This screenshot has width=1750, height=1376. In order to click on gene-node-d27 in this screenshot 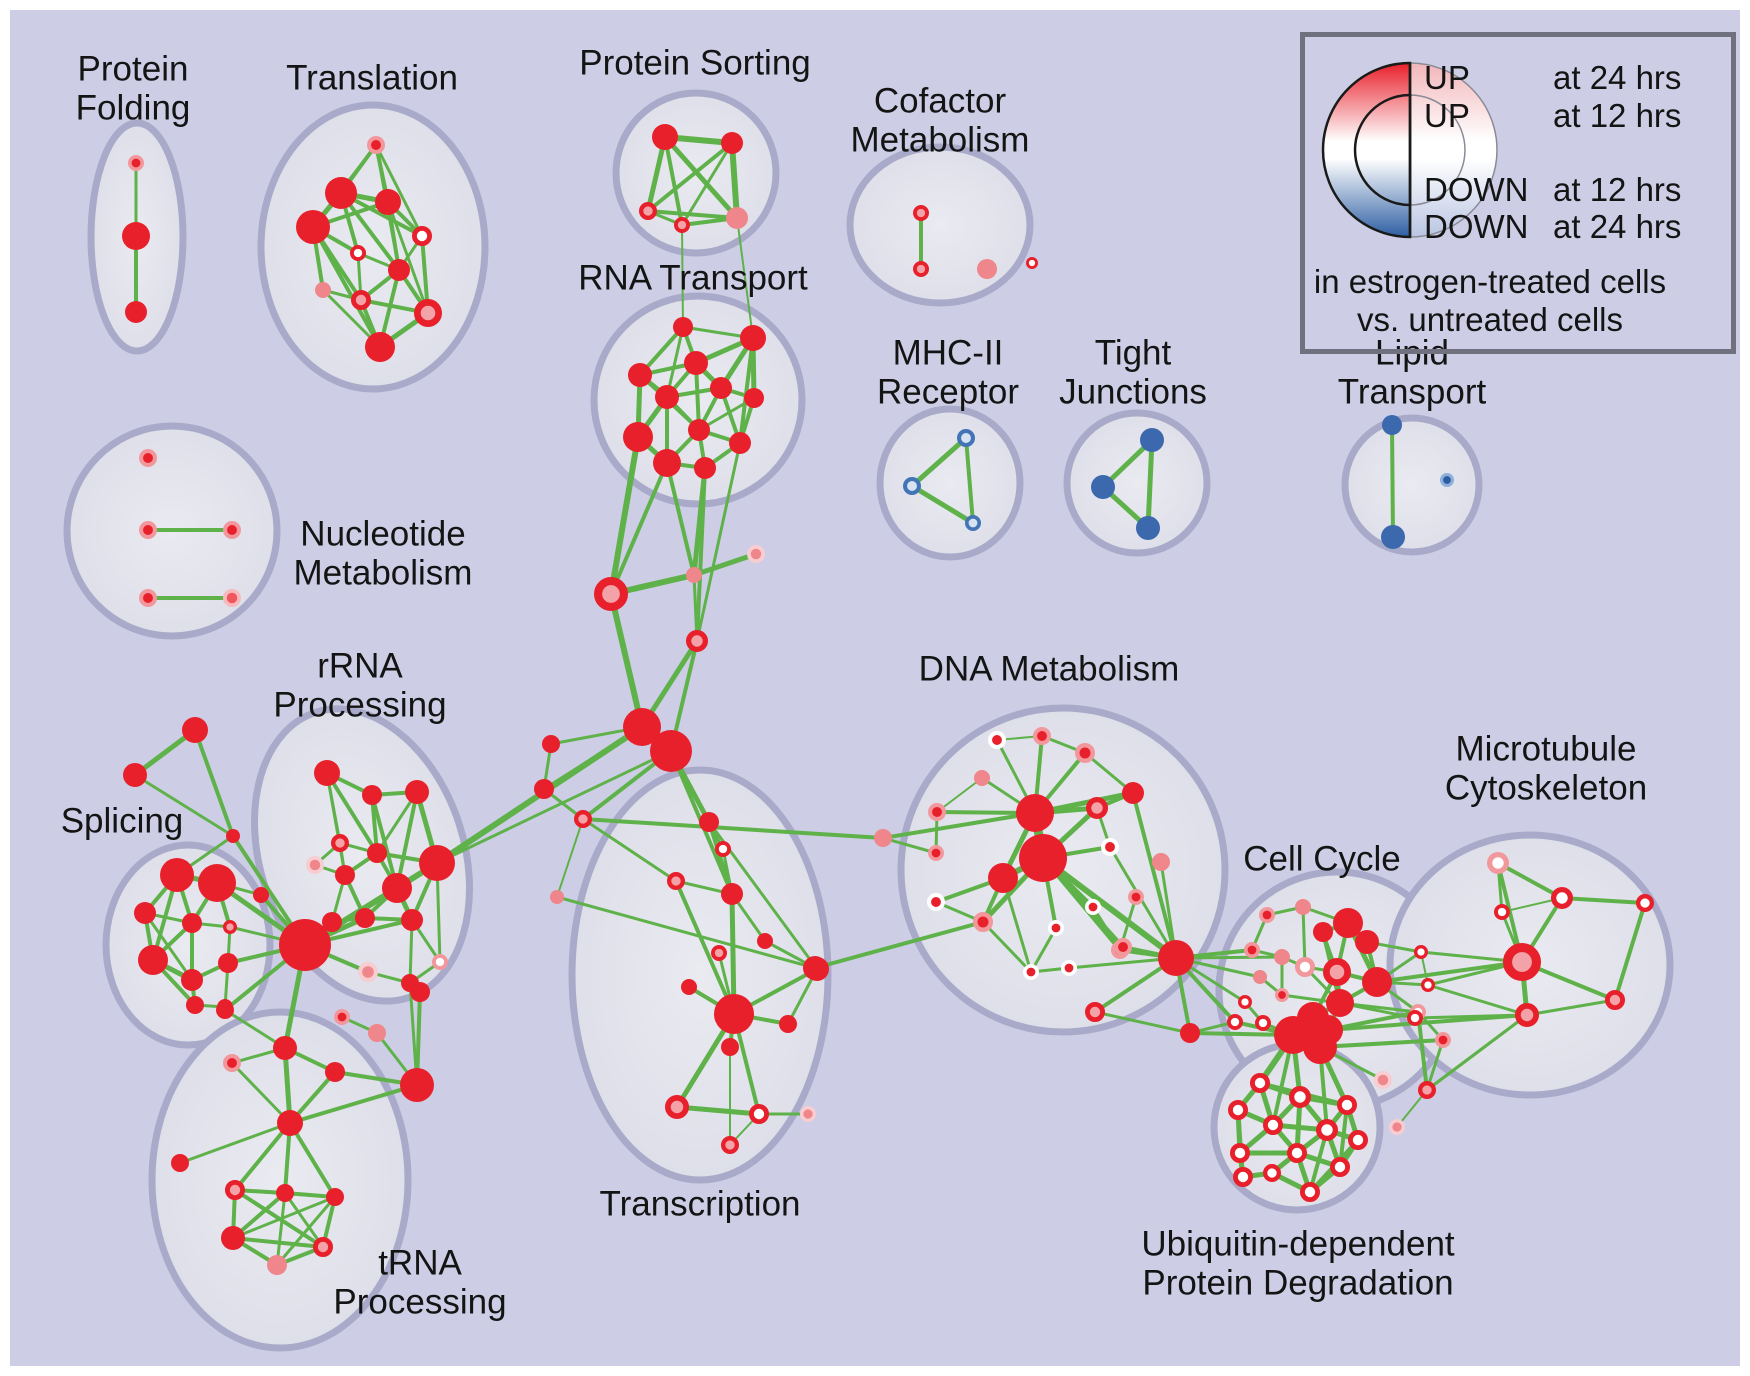, I will do `click(1095, 1012)`.